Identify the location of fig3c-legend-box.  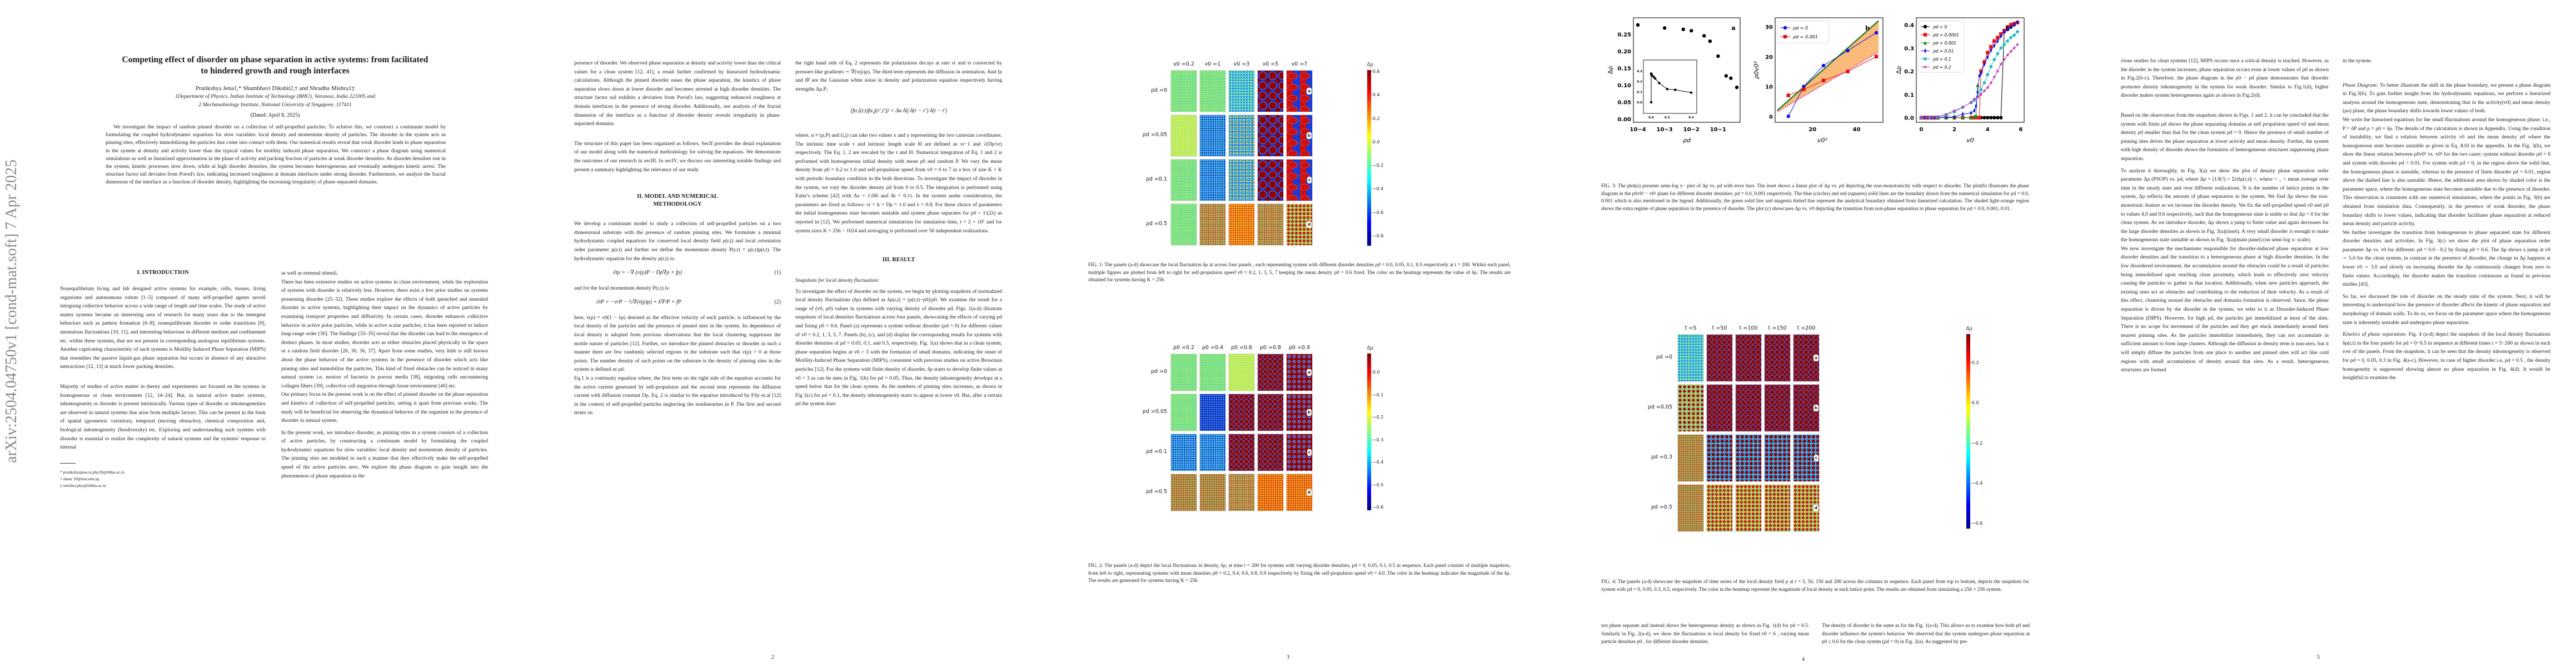
(1941, 47).